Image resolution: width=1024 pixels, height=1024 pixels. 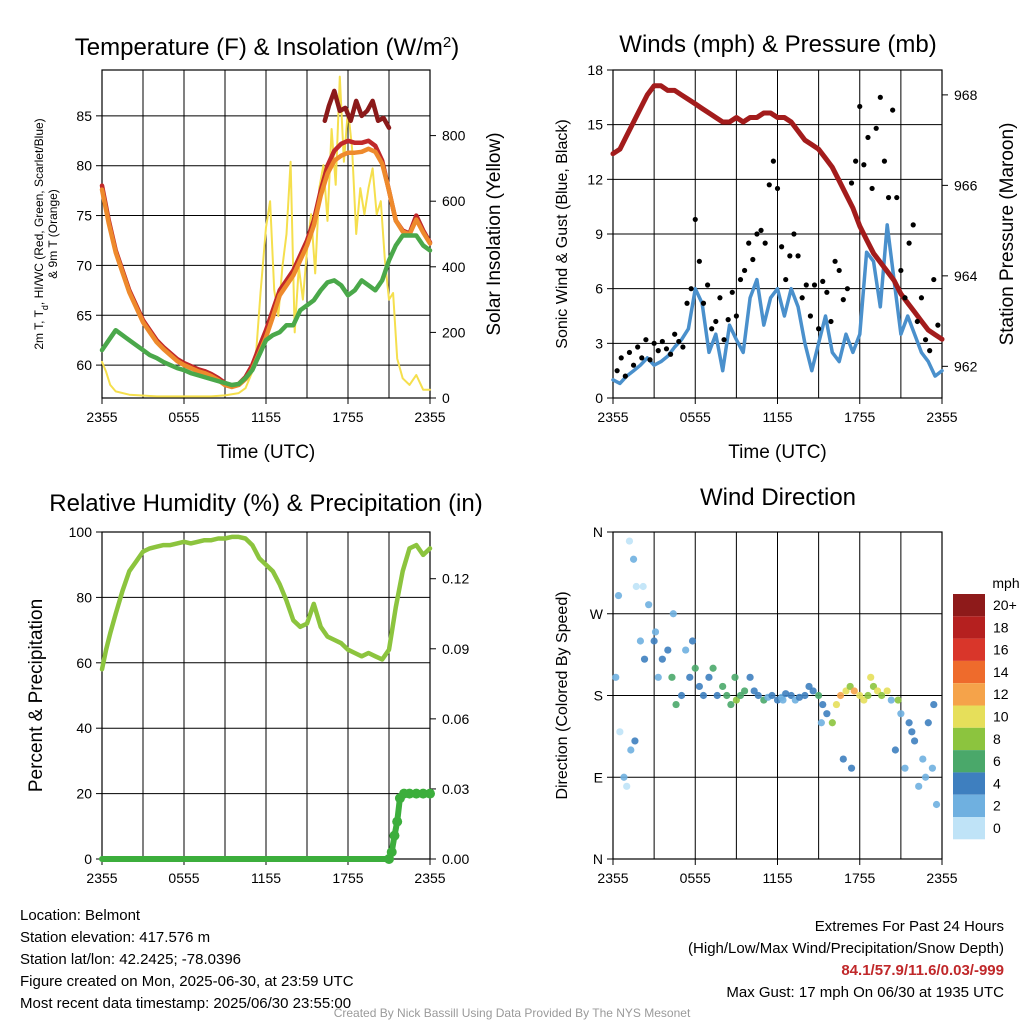 I want to click on insolation-line, so click(x=266, y=236).